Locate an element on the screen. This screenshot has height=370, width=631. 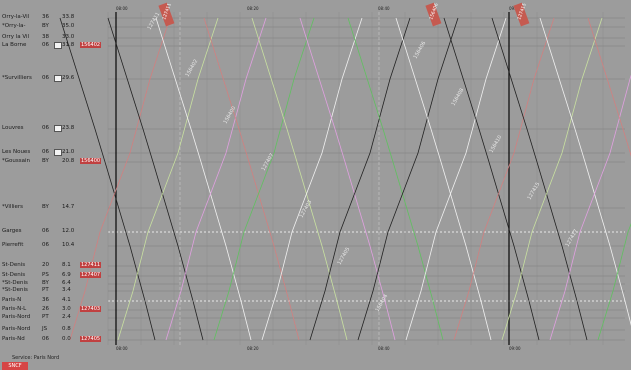
station-name: Les Noues is located at coordinates (16, 152).